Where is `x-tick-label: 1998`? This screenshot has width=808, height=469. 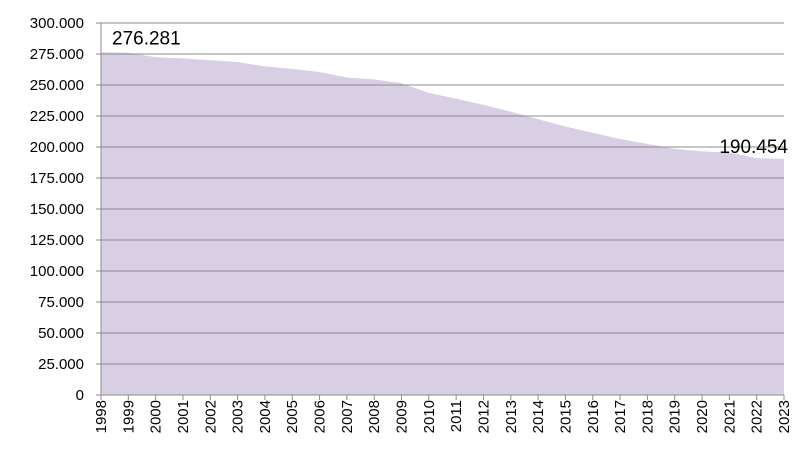 x-tick-label: 1998 is located at coordinates (101, 416).